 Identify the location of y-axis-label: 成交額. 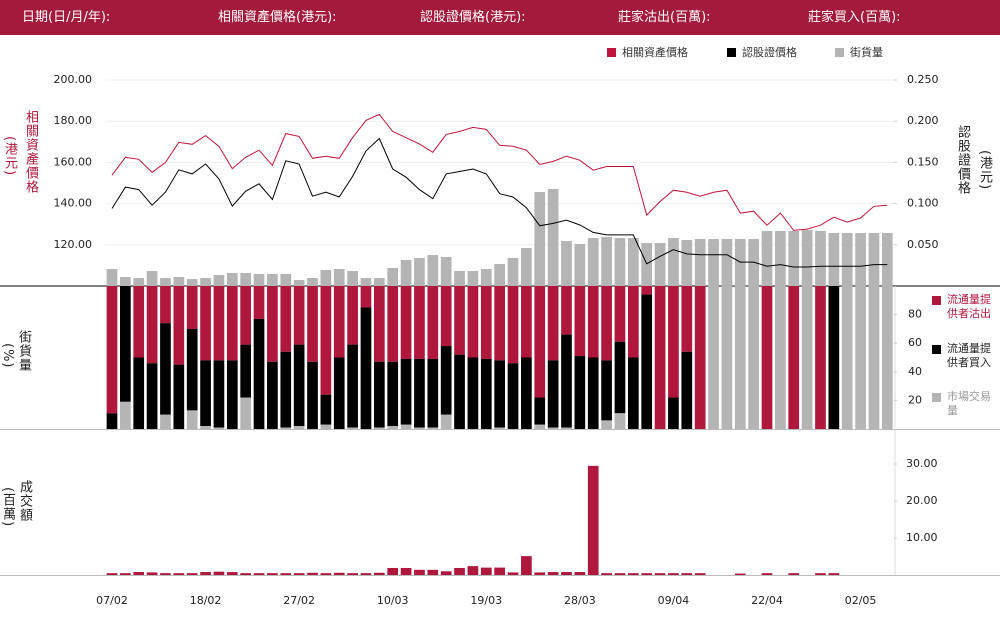
(24, 501).